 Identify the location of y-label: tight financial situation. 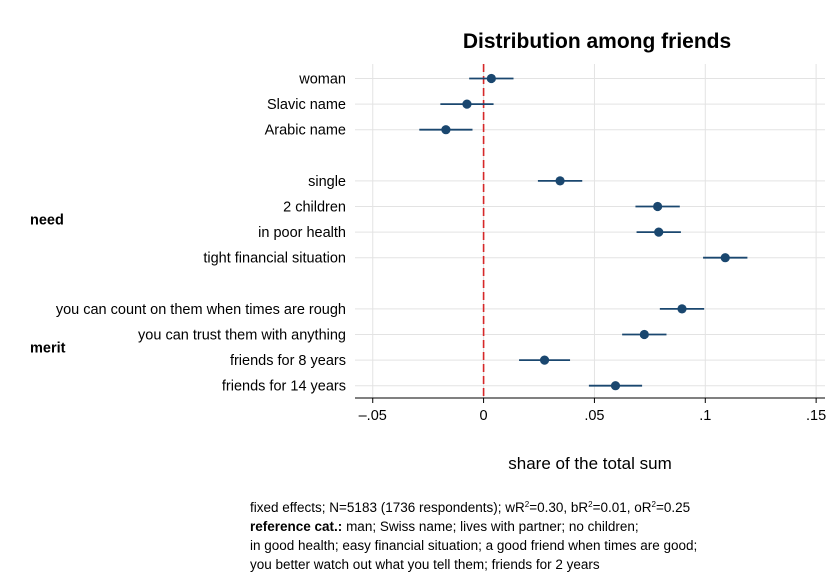
(274, 259).